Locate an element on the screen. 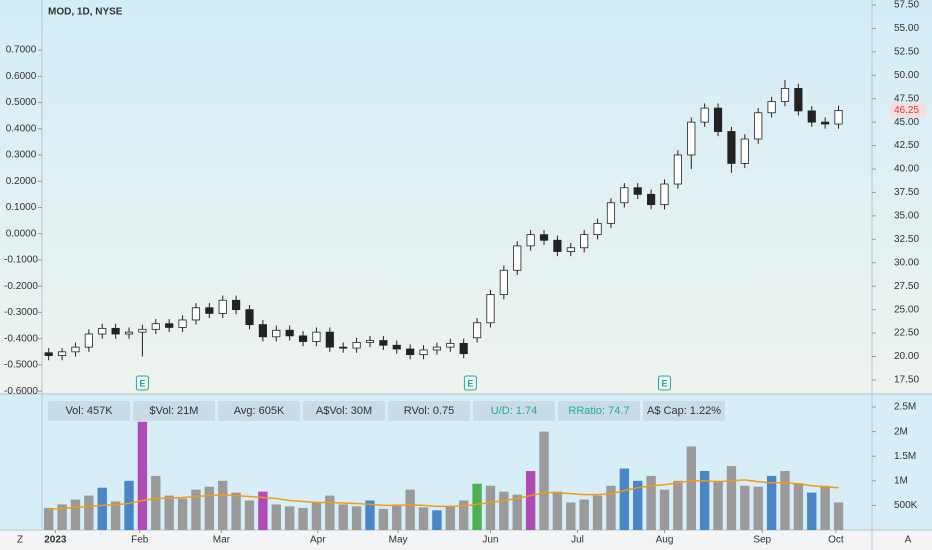  left-y-tick-label: 0.3000 is located at coordinates (21, 155).